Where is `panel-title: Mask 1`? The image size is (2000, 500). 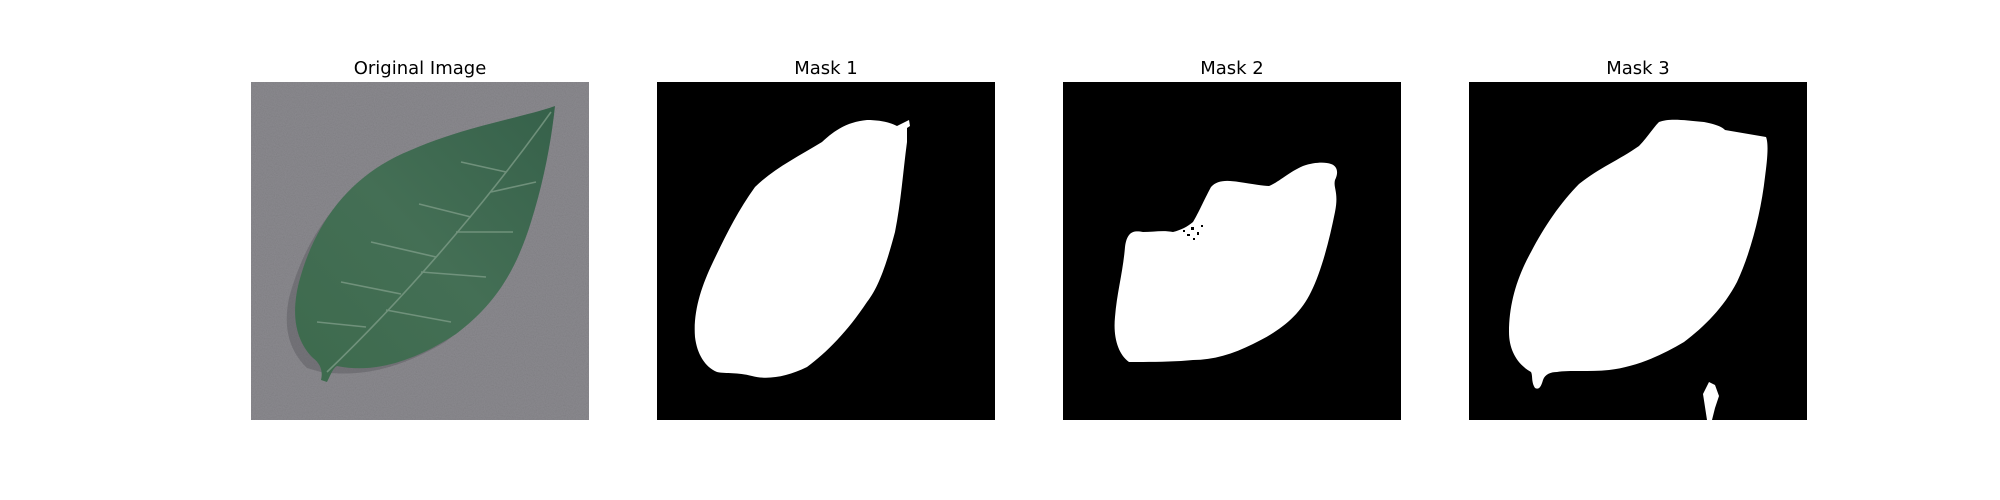 panel-title: Mask 1 is located at coordinates (826, 68).